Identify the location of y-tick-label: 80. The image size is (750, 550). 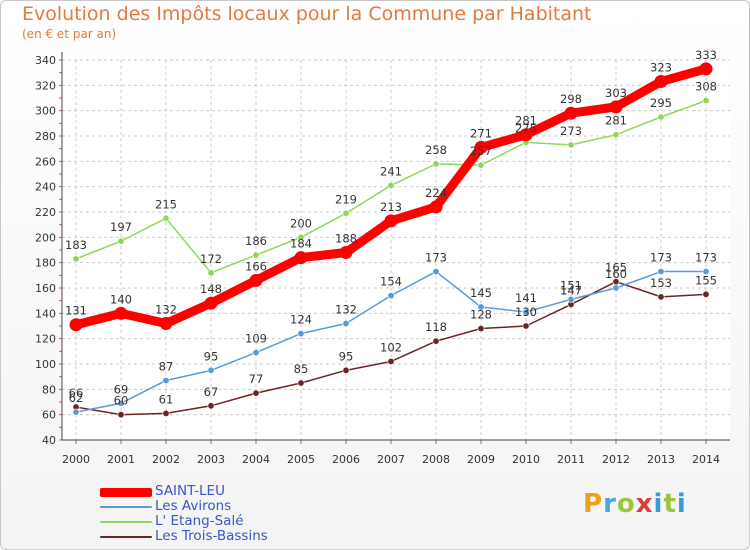
(49, 389).